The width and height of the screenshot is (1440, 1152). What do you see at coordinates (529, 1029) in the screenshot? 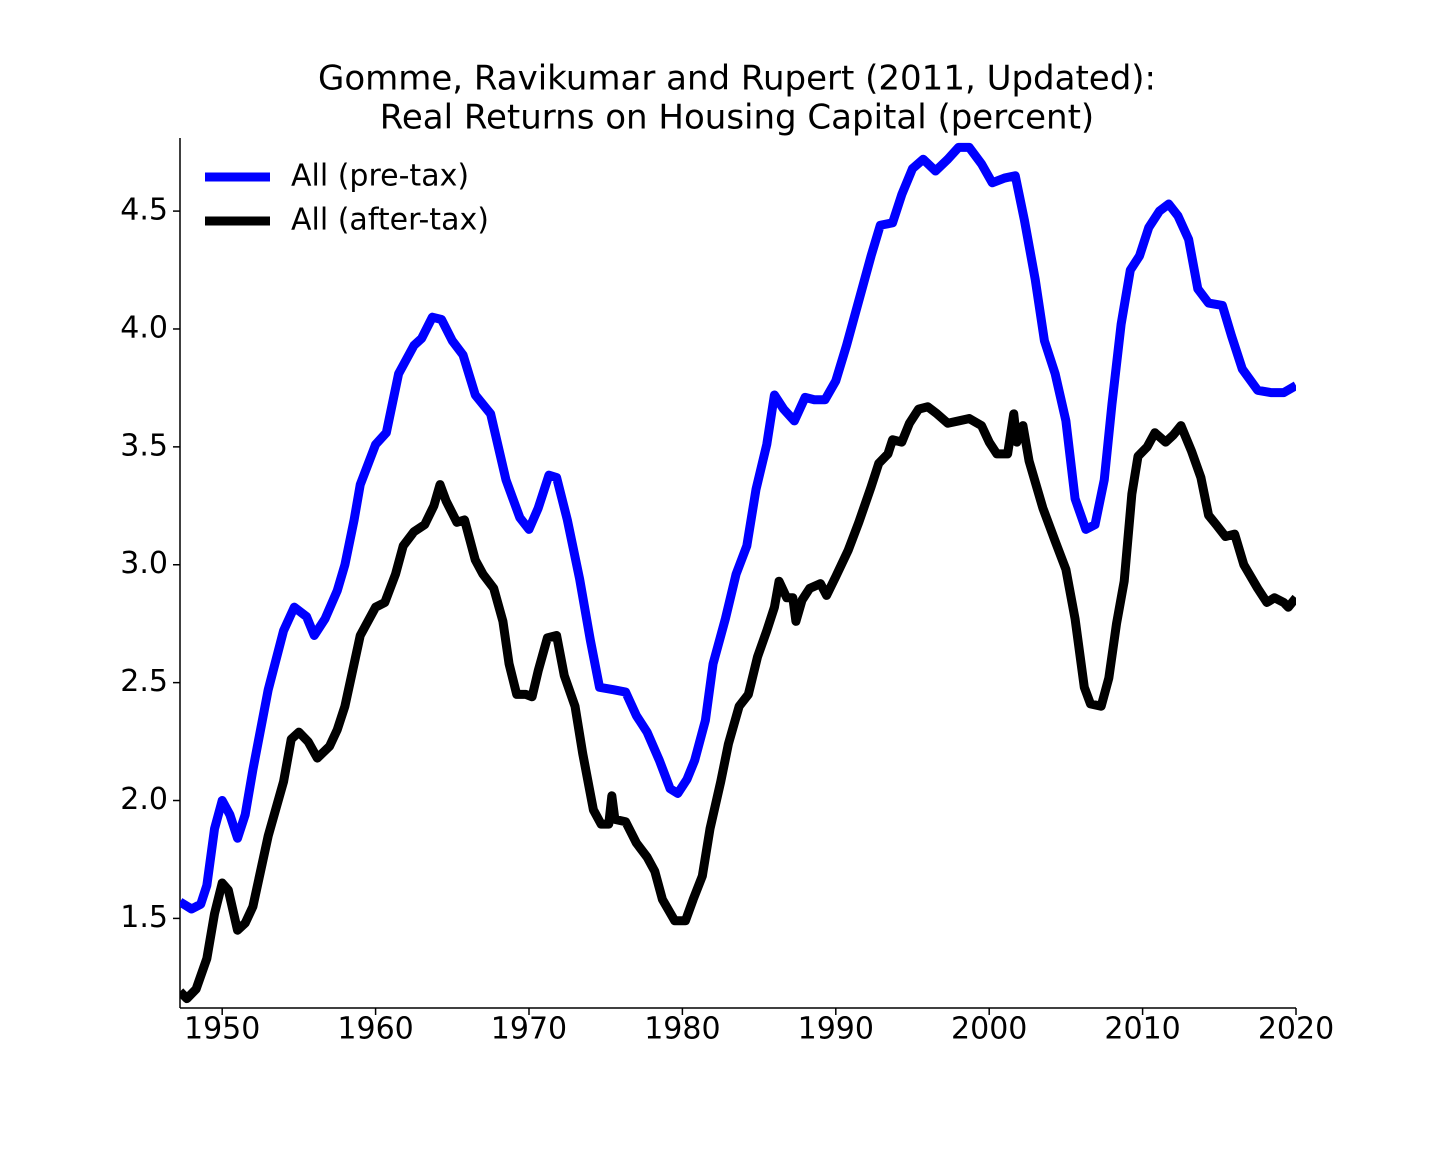
I see `x-tick-label: 1970` at bounding box center [529, 1029].